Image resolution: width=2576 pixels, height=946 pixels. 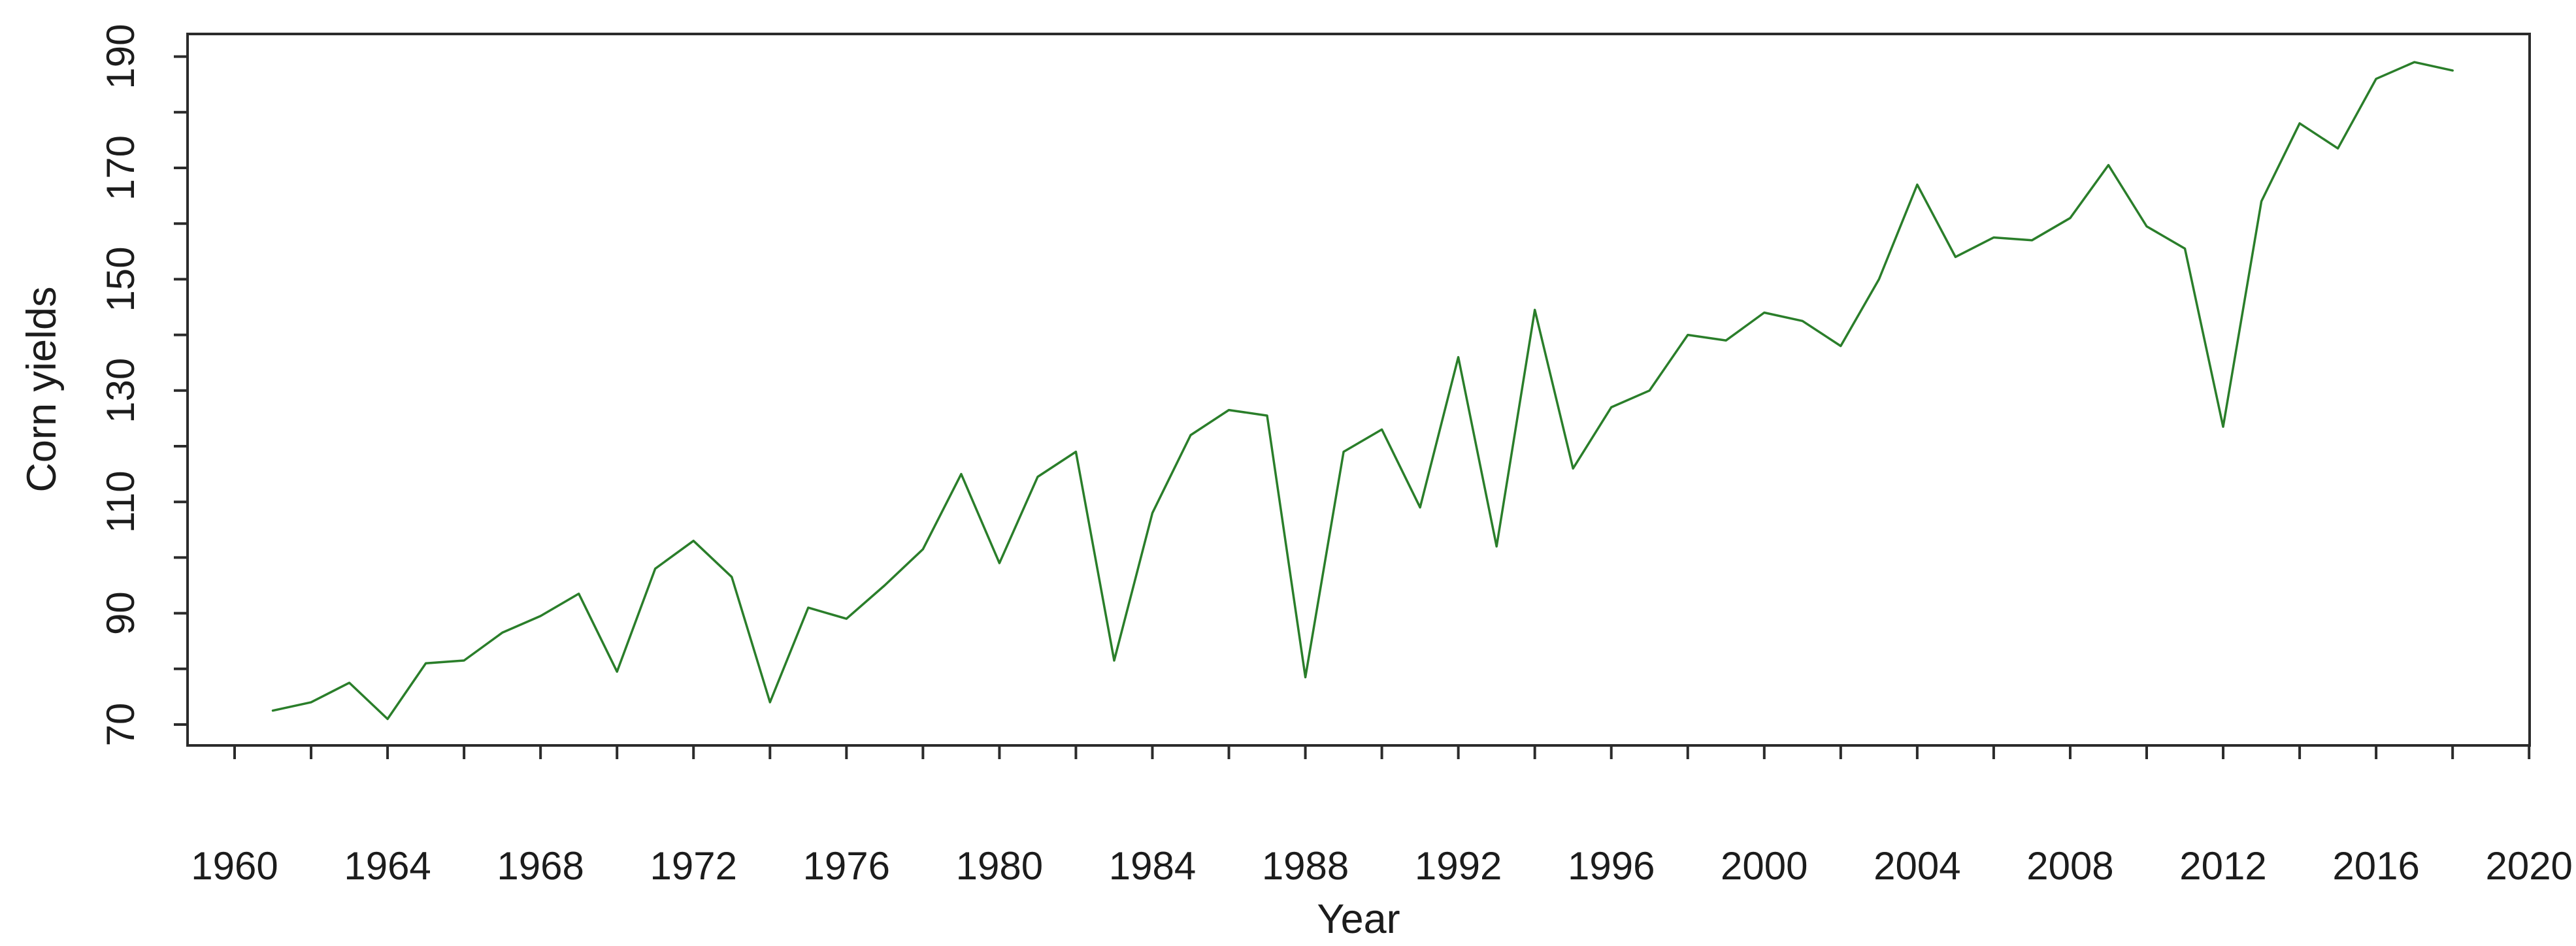 What do you see at coordinates (693, 866) in the screenshot?
I see `x-axis-tick-label: 1972` at bounding box center [693, 866].